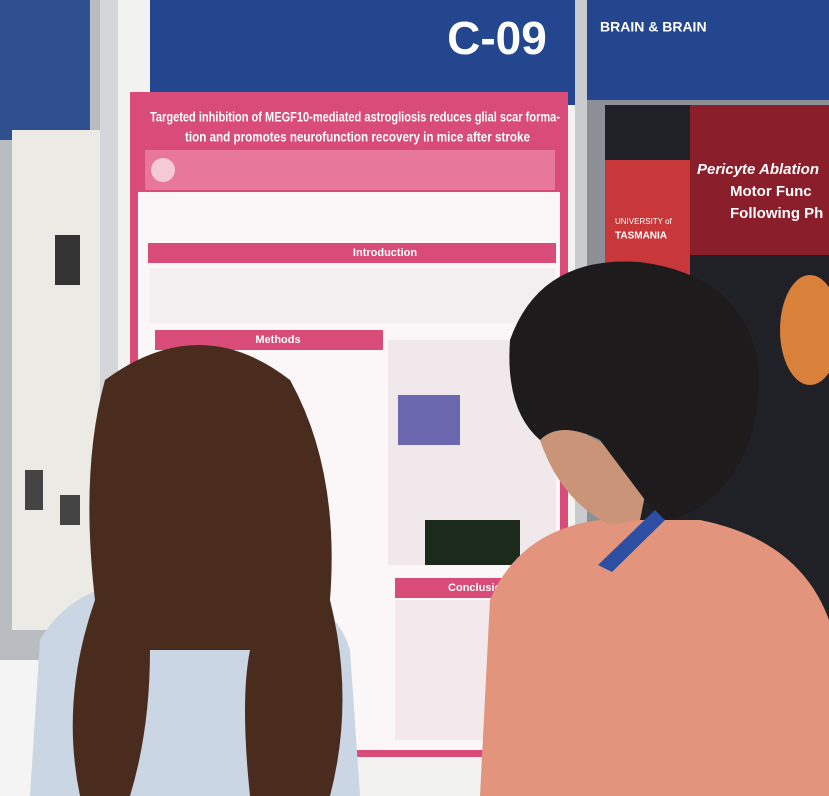 The image size is (829, 796). What do you see at coordinates (804, 330) in the screenshot?
I see `brain-image` at bounding box center [804, 330].